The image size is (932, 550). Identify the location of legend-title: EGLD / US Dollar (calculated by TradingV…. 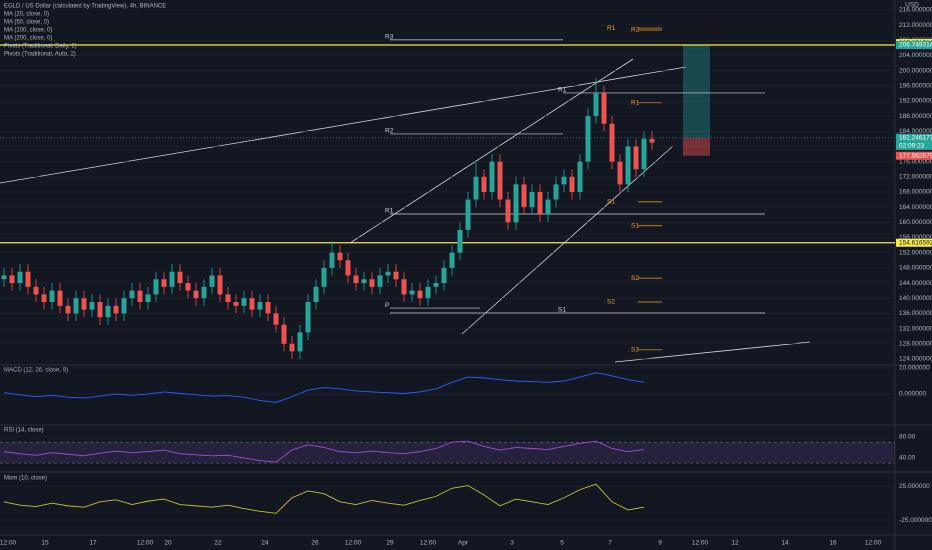
(85, 7).